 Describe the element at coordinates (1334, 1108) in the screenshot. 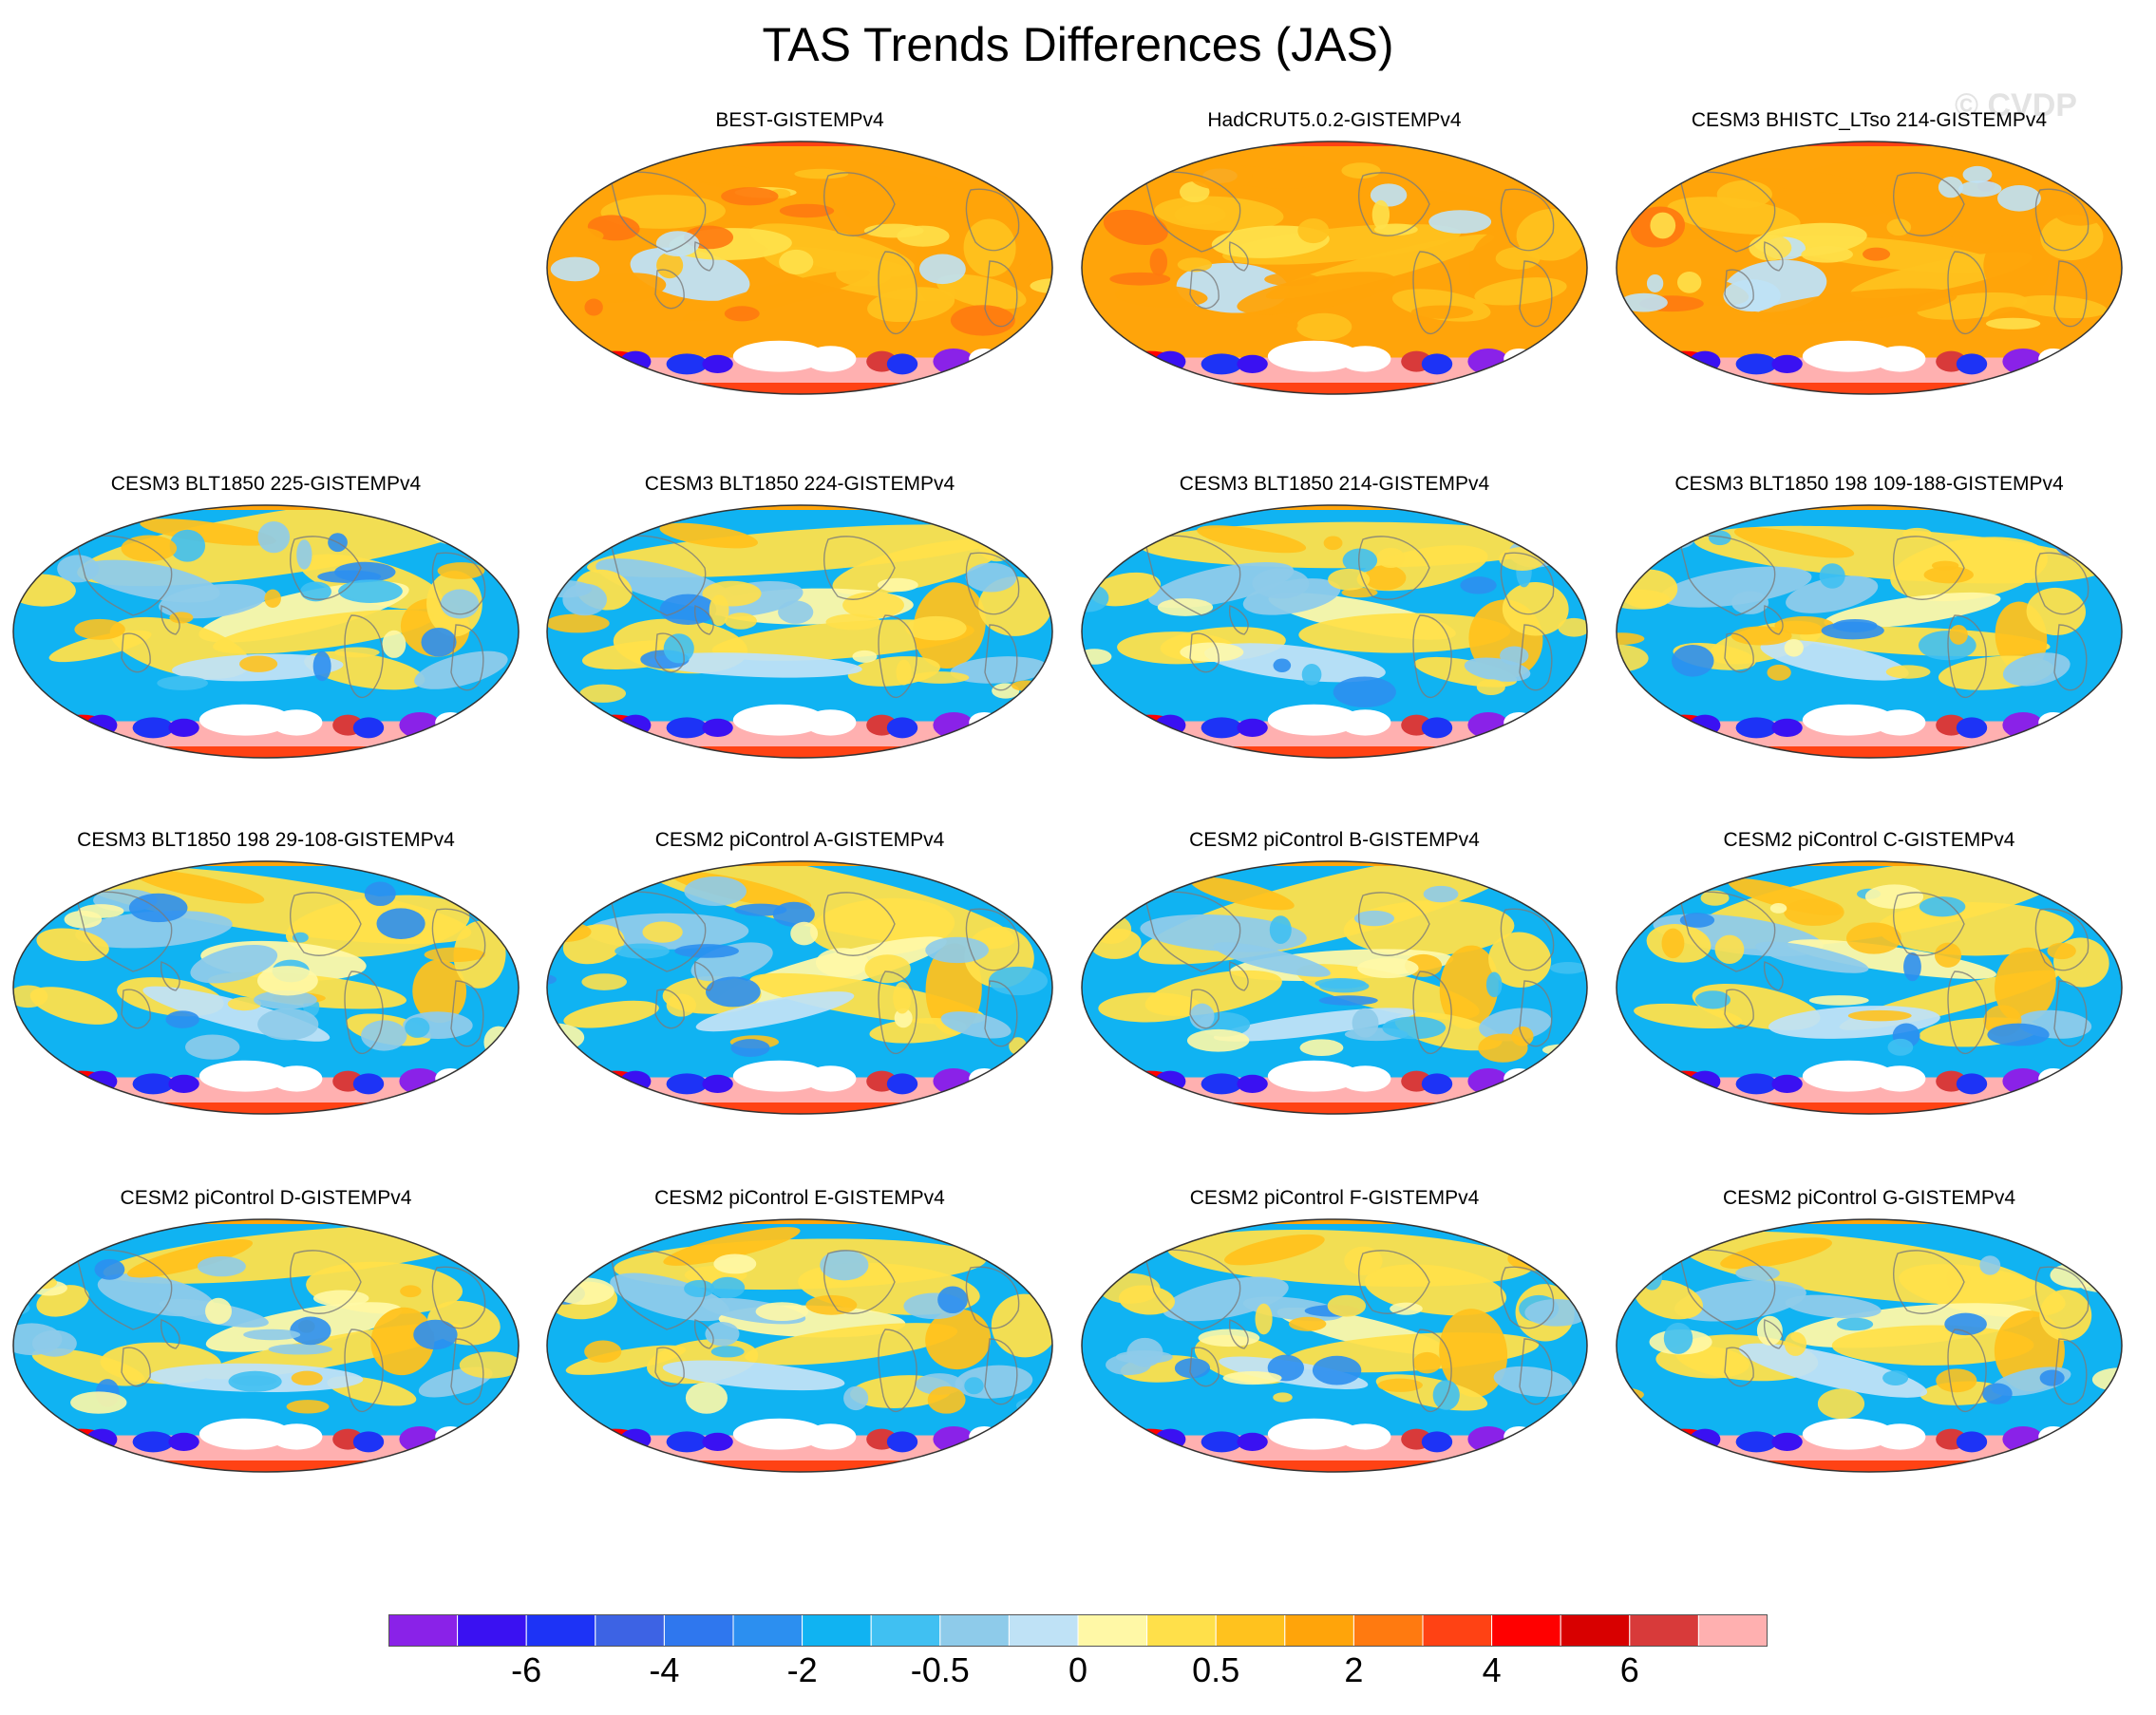

I see `antarctic-edge` at that location.